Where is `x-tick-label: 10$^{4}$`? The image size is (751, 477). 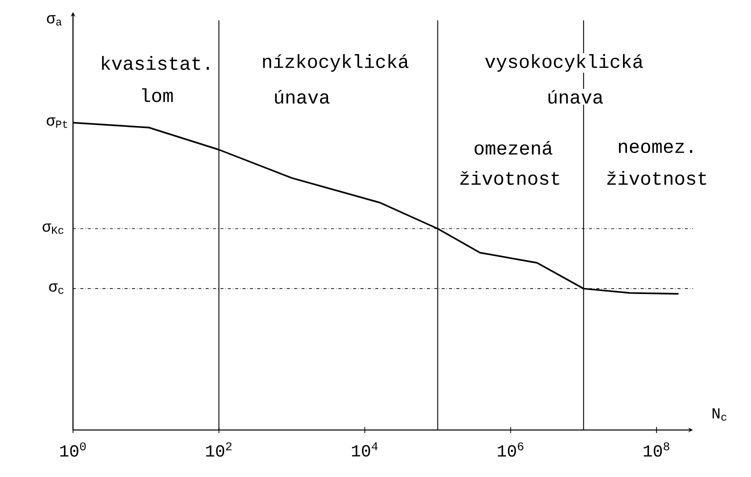 x-tick-label: 10$^{4}$ is located at coordinates (365, 449).